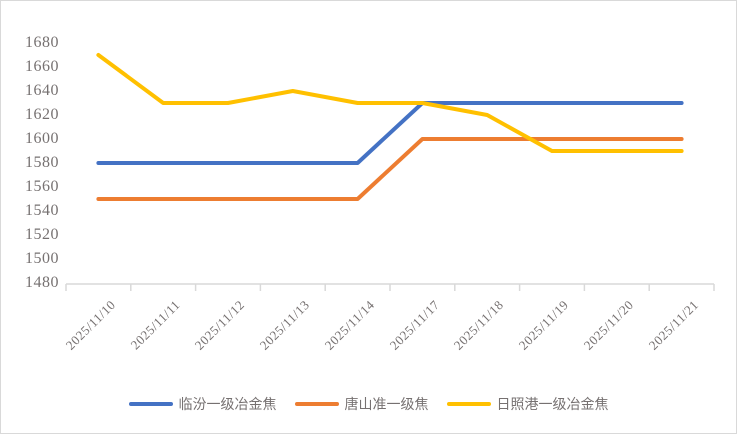 This screenshot has height=434, width=737. What do you see at coordinates (42, 234) in the screenshot?
I see `y-tick-label: 1520` at bounding box center [42, 234].